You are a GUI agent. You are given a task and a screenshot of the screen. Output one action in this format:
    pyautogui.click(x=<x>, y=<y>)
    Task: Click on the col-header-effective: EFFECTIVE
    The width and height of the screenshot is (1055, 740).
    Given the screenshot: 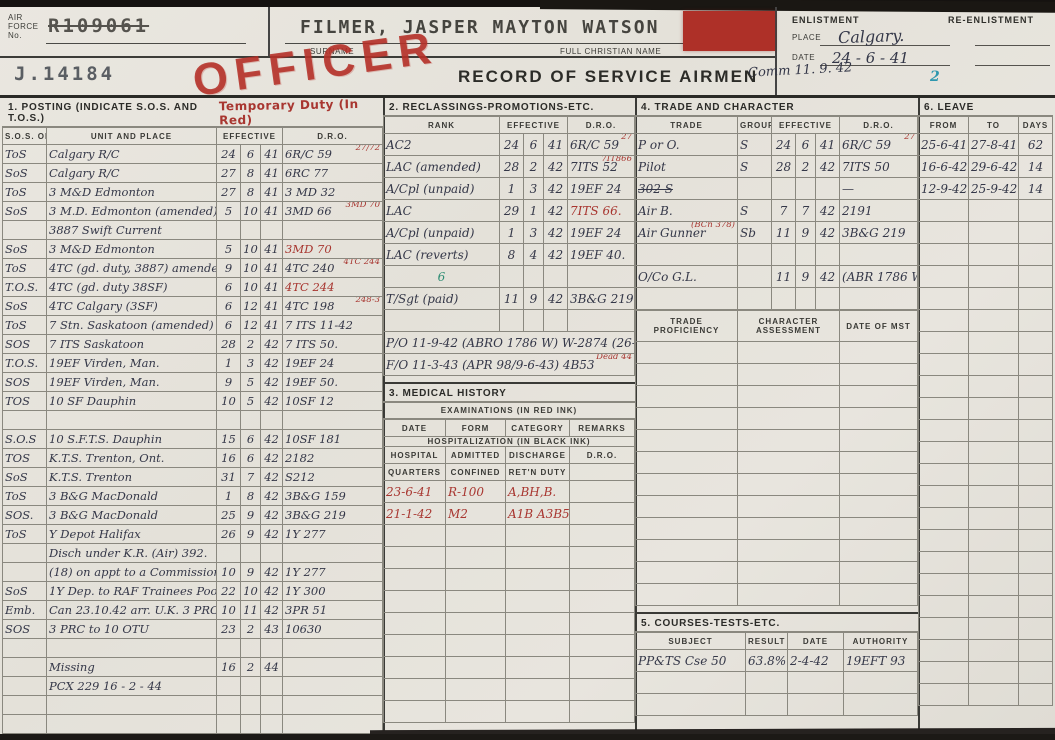 What is the action you would take?
    pyautogui.click(x=249, y=136)
    